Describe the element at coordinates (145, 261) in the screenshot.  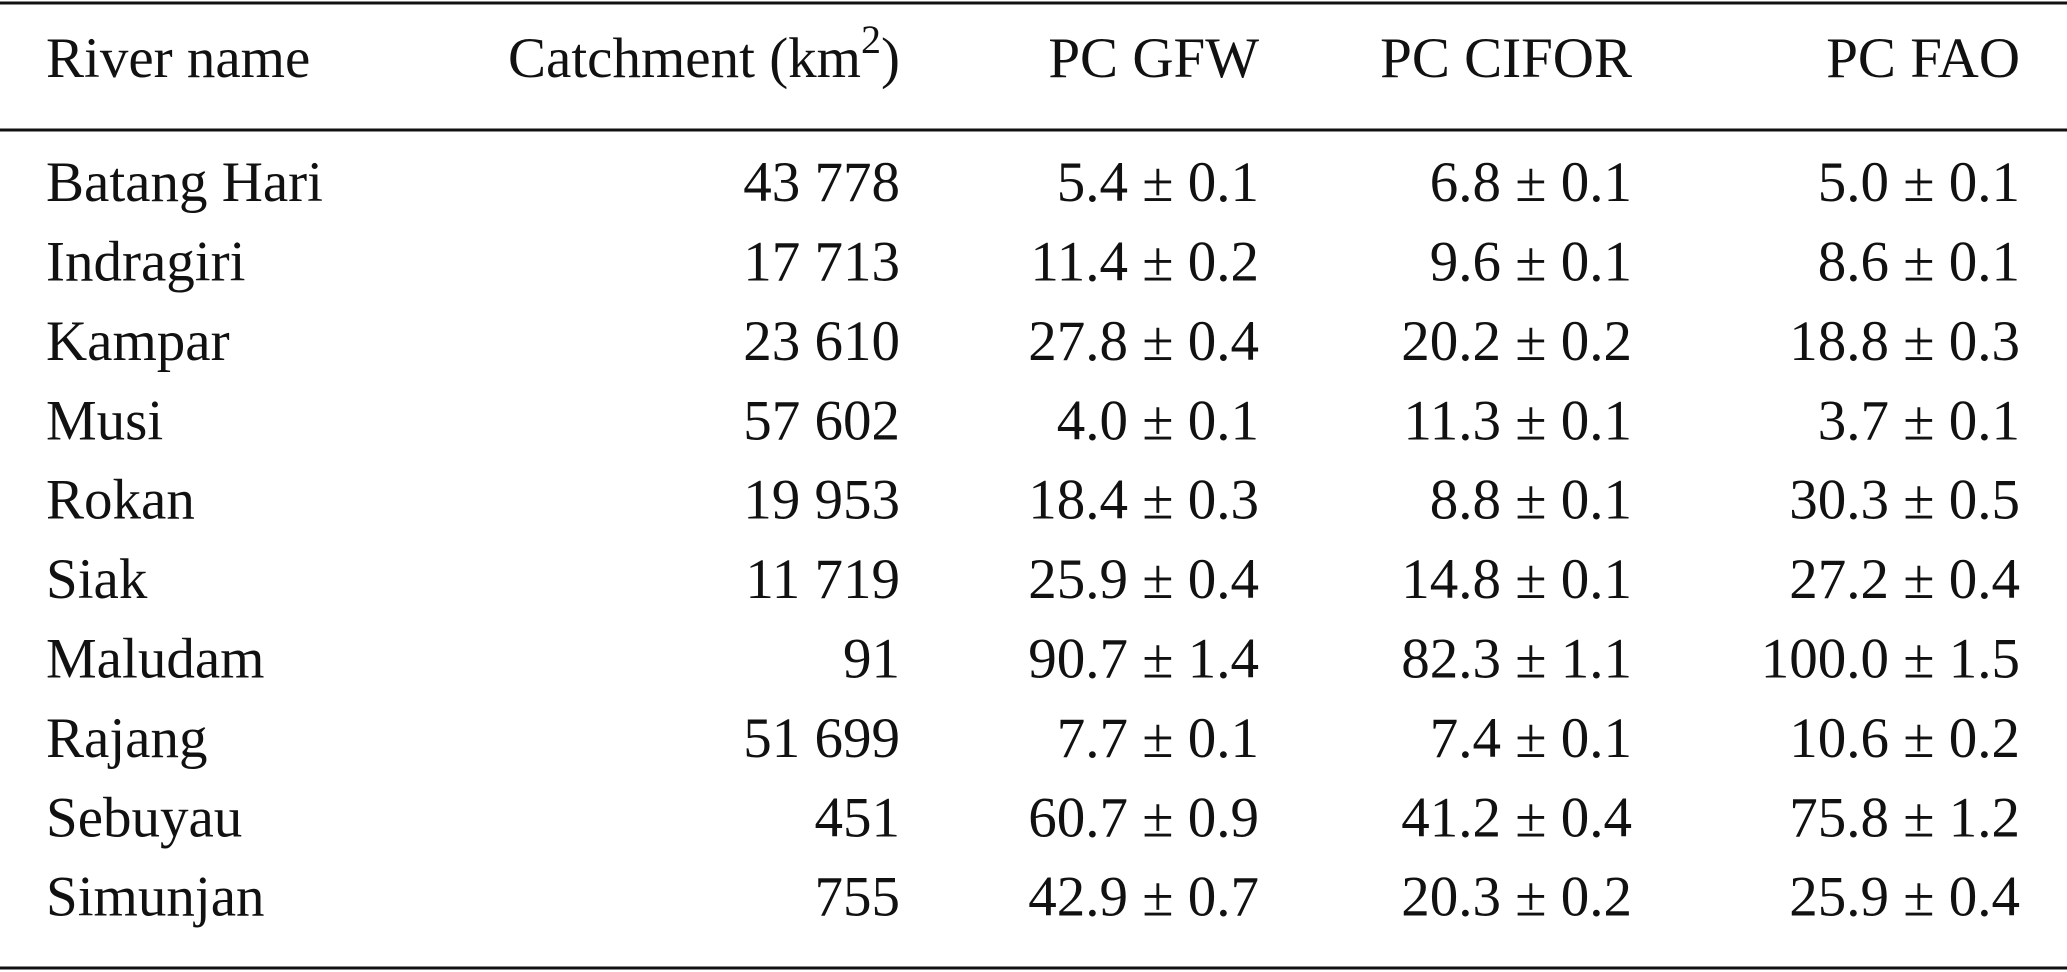
I see `row-label: Indragiri` at that location.